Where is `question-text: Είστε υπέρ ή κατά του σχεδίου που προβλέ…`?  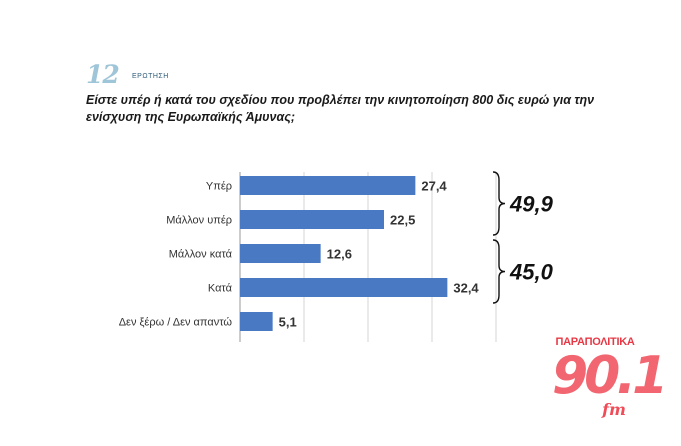
question-text: Είστε υπέρ ή κατά του σχεδίου που προβλέ… is located at coordinates (340, 108).